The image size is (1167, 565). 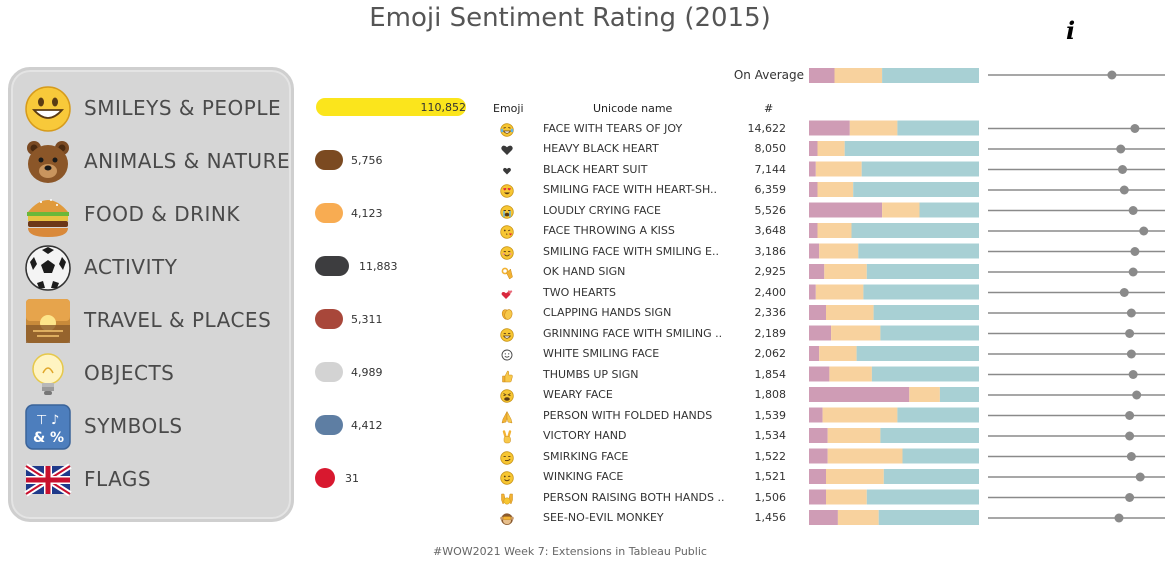 What do you see at coordinates (578, 394) in the screenshot?
I see `unicode-name: WEARY FACE` at bounding box center [578, 394].